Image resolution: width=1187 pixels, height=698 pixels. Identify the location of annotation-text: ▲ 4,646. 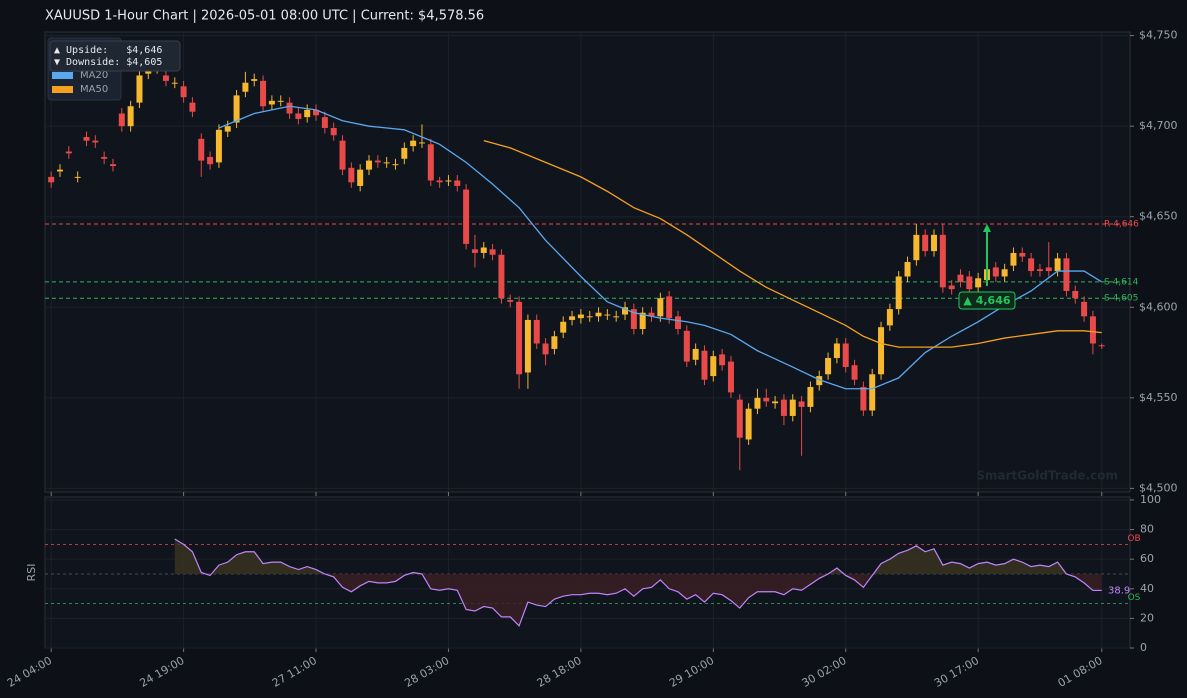
(986, 300).